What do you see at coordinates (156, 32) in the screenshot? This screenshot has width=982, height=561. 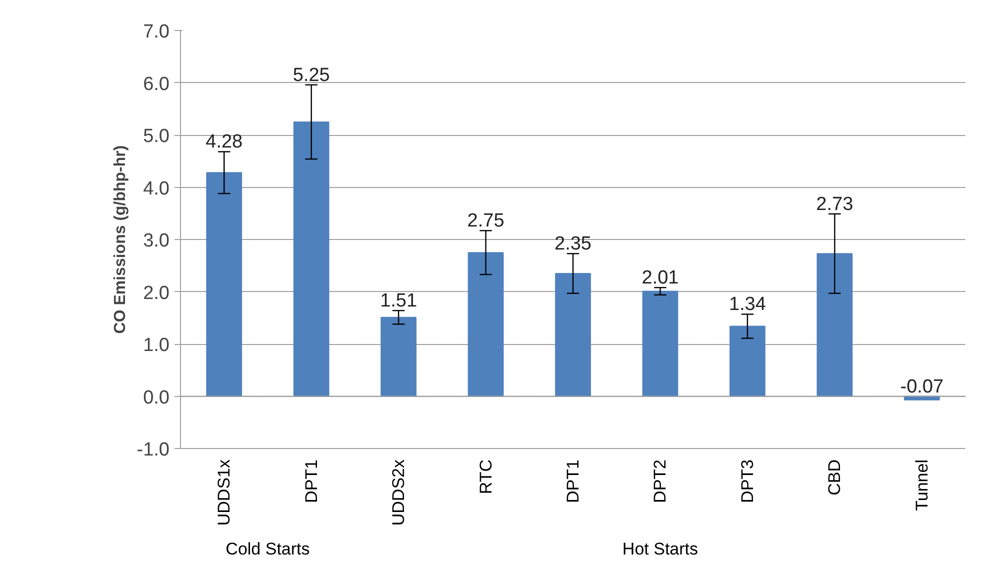 I see `y-tick-label: 7.0` at bounding box center [156, 32].